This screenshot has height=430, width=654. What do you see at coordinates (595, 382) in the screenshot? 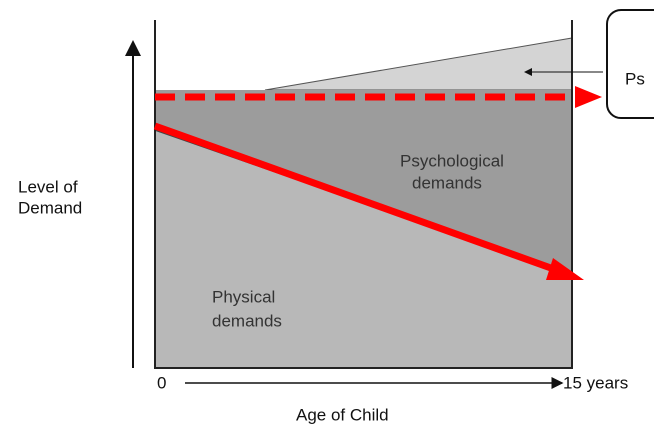
I see `x-end-label: 15 years` at bounding box center [595, 382].